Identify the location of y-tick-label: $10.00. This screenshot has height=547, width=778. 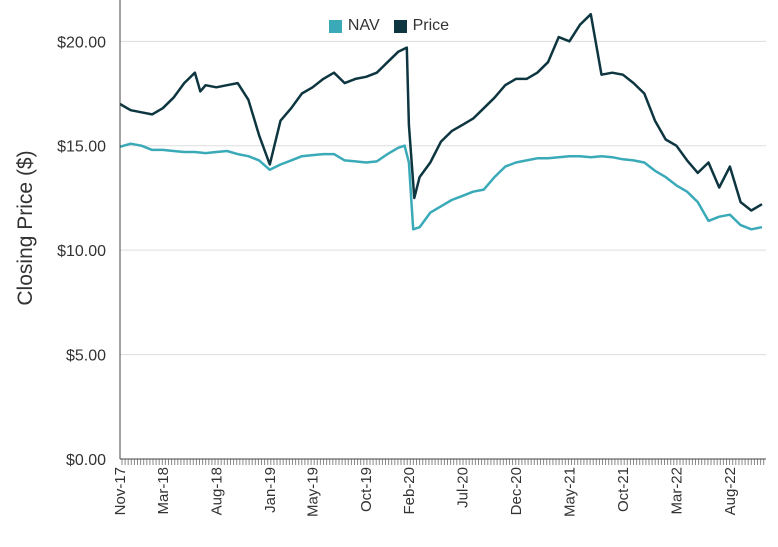
(81, 251).